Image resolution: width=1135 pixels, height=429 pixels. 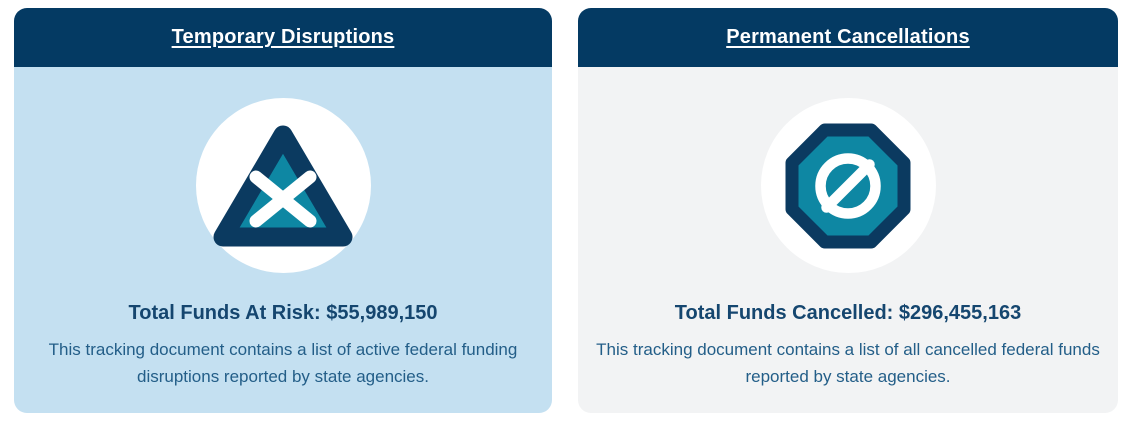 I want to click on permanent-cancellations-header: Permanent Cancellations, so click(x=848, y=37).